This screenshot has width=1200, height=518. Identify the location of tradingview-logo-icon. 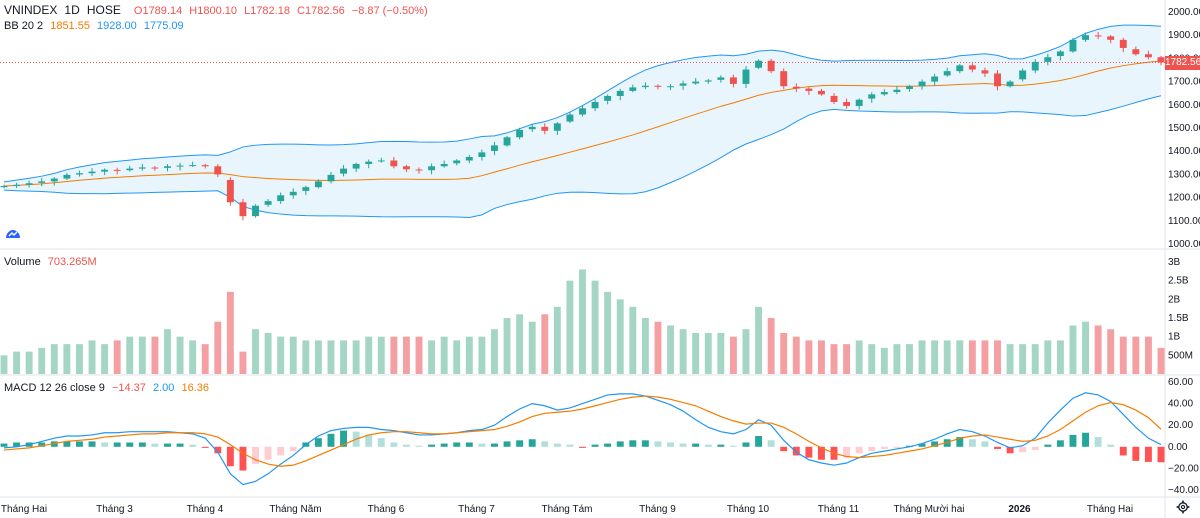
(13, 233).